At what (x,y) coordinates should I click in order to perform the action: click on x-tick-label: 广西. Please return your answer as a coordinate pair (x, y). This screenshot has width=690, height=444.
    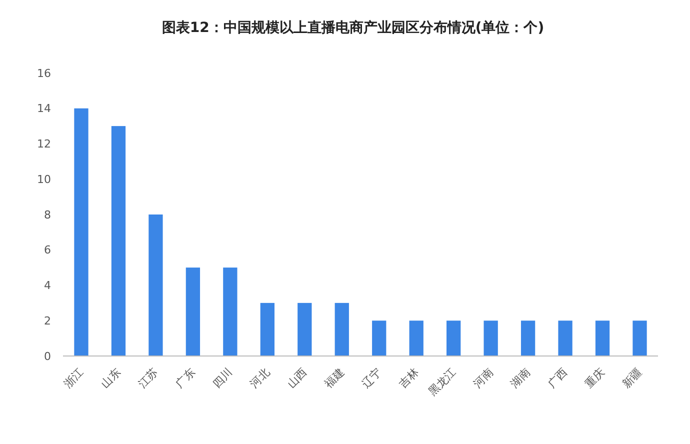
    Looking at the image, I should click on (557, 378).